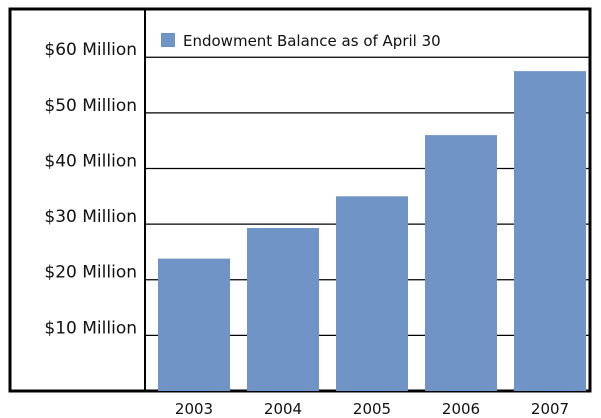  Describe the element at coordinates (550, 231) in the screenshot. I see `bar-2007` at that location.